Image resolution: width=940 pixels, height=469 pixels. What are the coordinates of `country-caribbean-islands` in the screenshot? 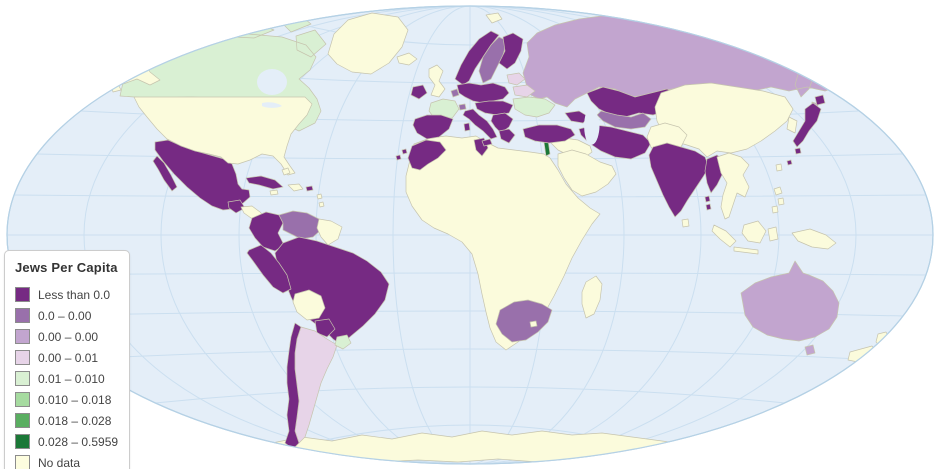 It's located at (286, 181).